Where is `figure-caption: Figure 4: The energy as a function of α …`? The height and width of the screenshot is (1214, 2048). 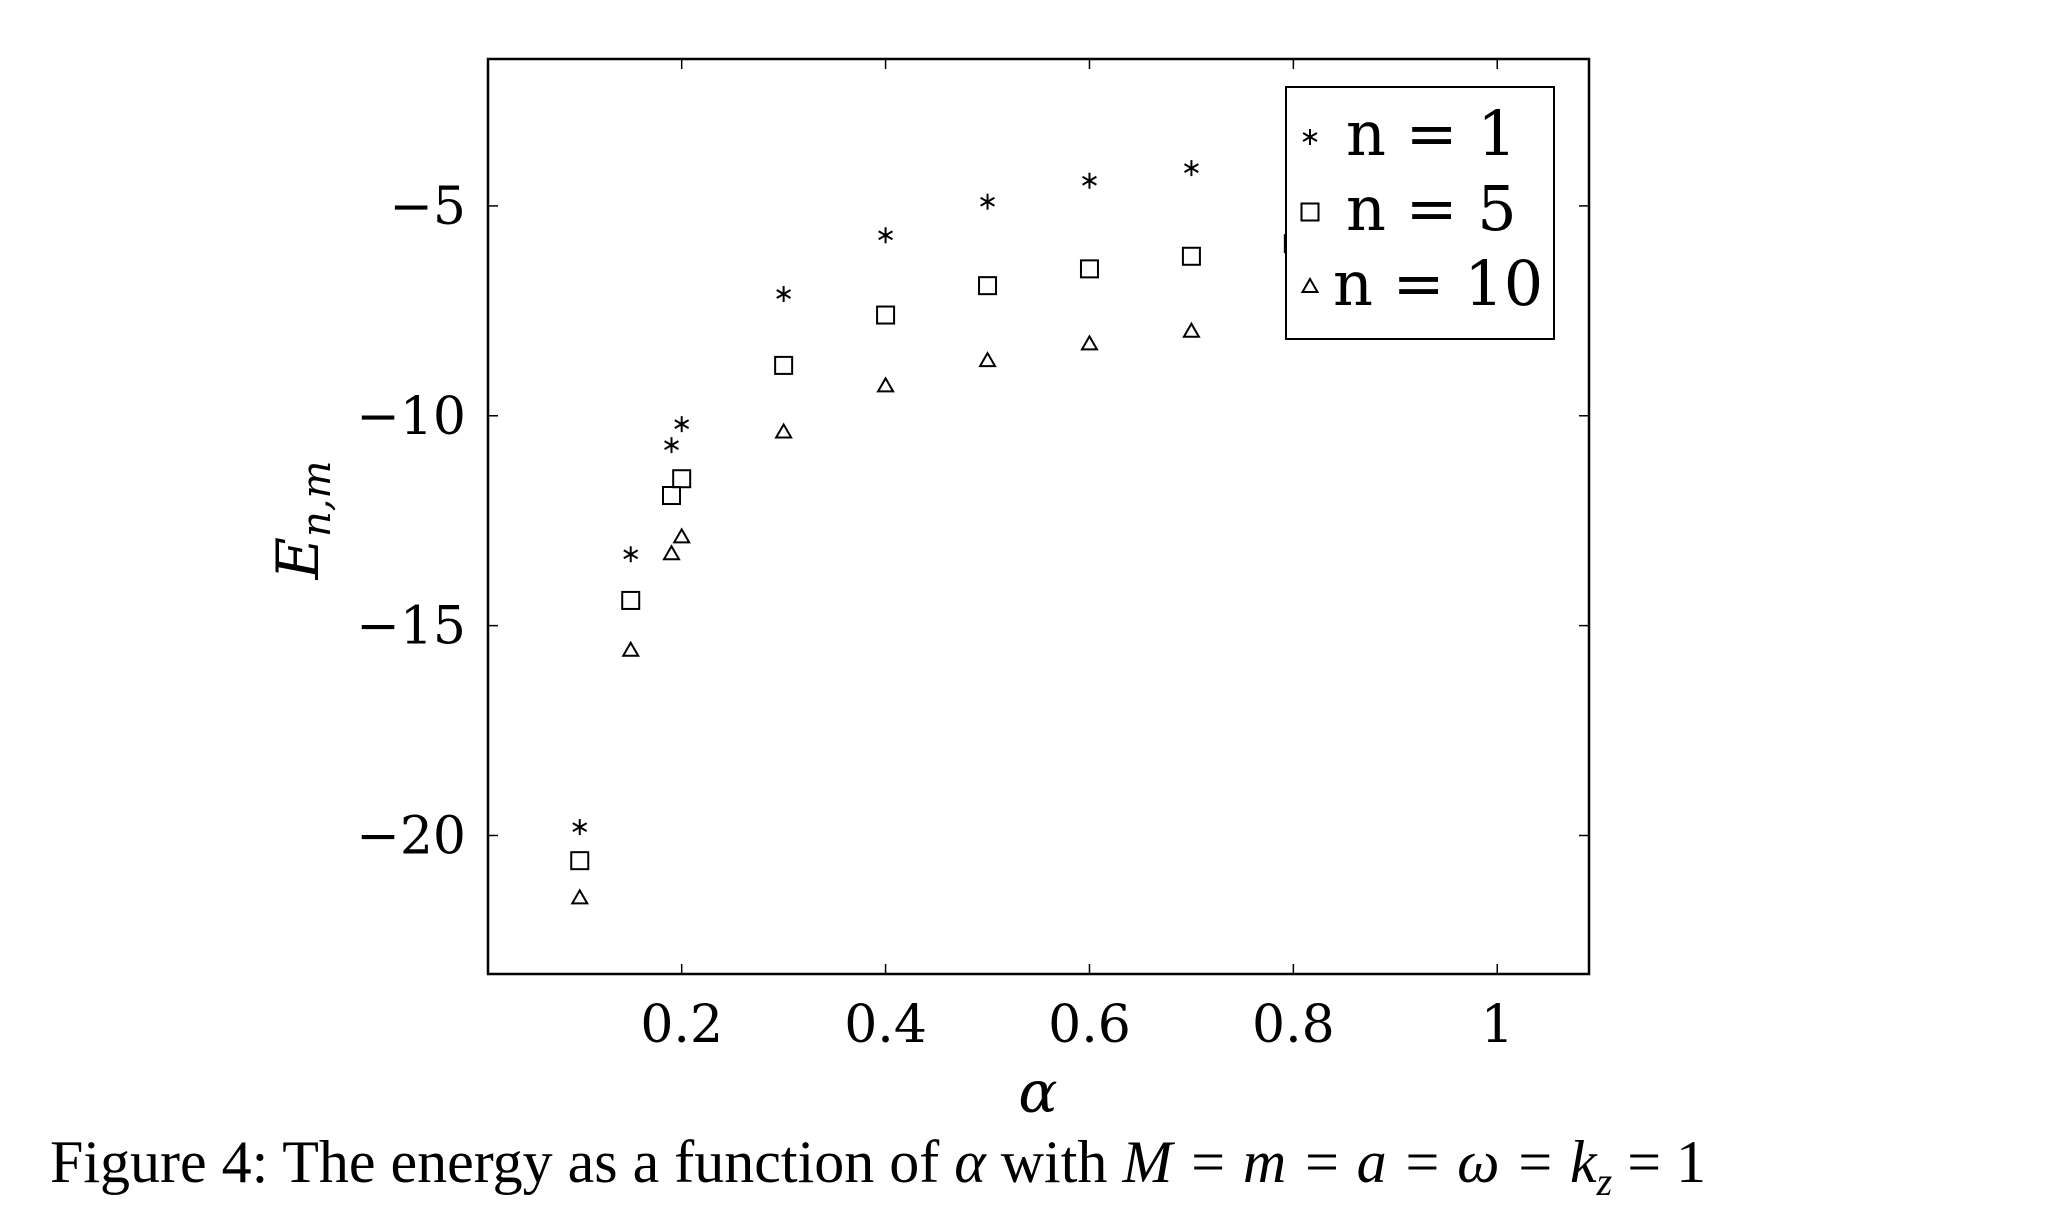
figure-caption: Figure 4: The energy as a function of α … is located at coordinates (1045, 1166).